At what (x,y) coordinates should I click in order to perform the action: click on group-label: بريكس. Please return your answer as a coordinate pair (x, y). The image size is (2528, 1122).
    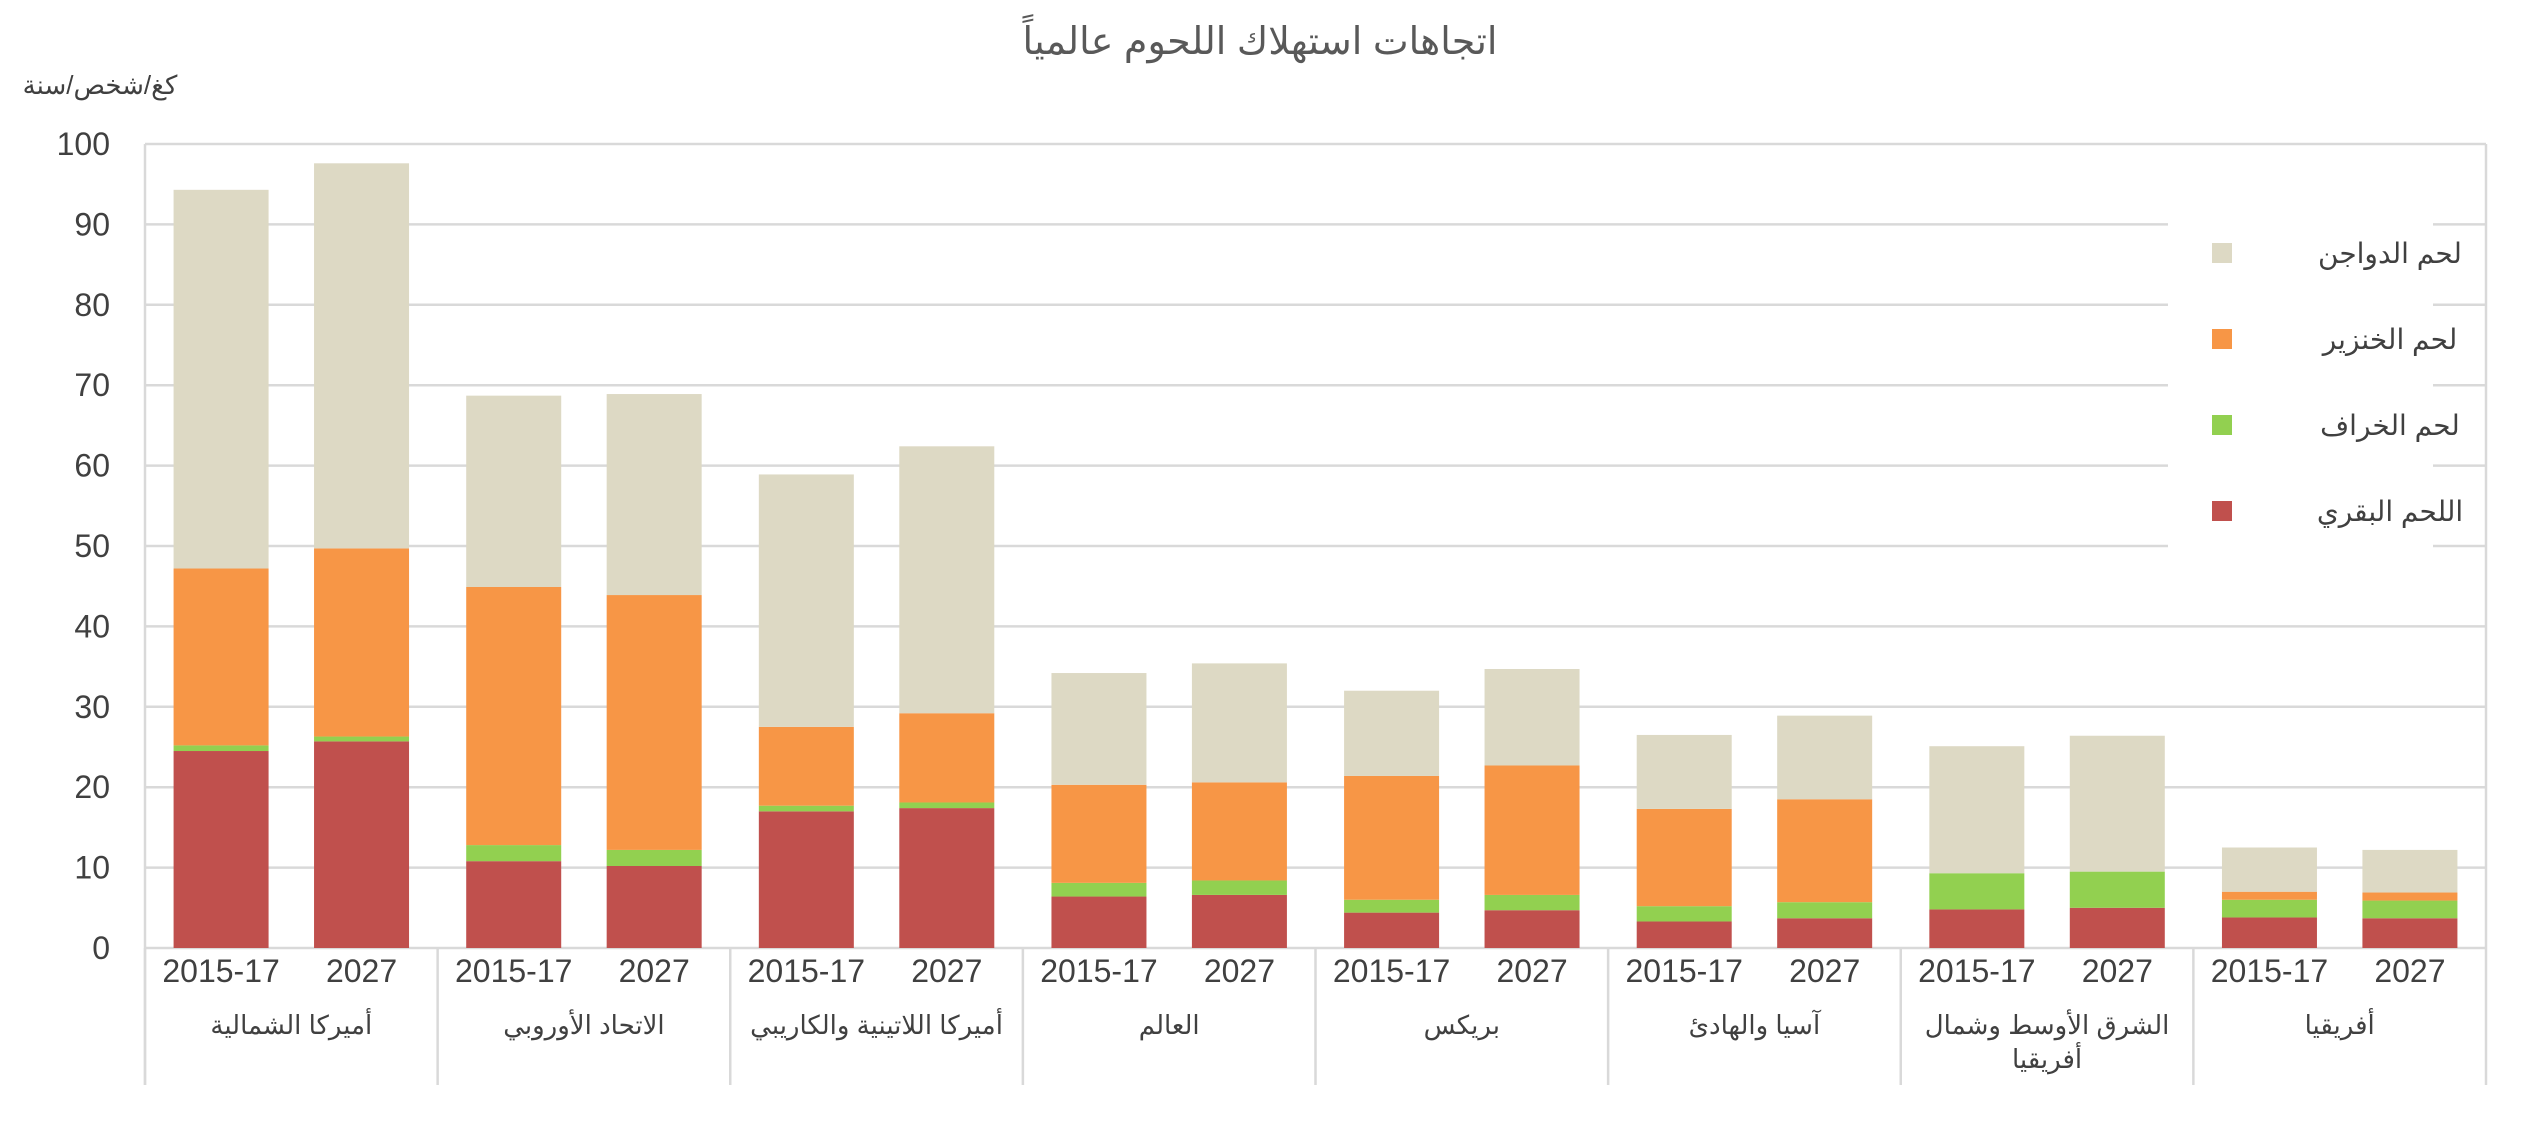
    Looking at the image, I should click on (1462, 1025).